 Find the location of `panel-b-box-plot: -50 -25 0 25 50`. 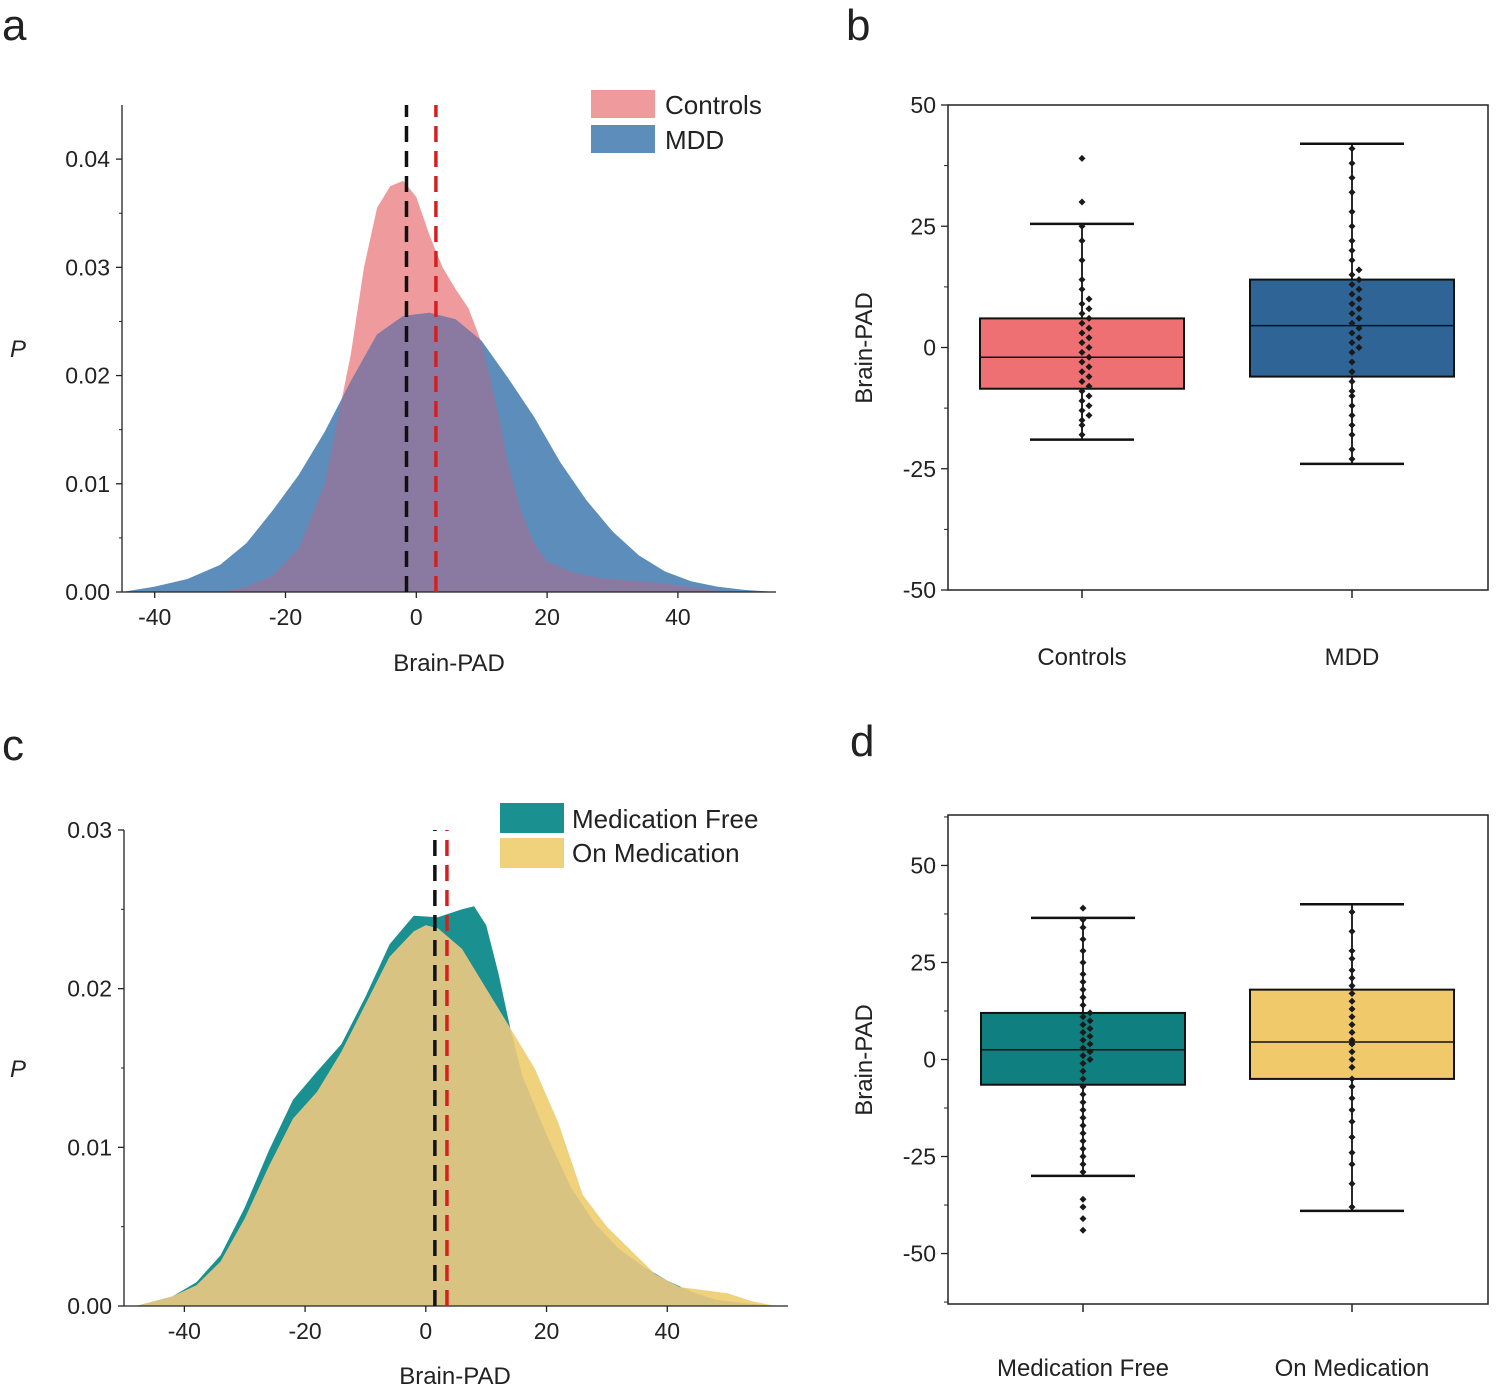

panel-b-box-plot: -50 -25 0 25 50 is located at coordinates (1196, 347).